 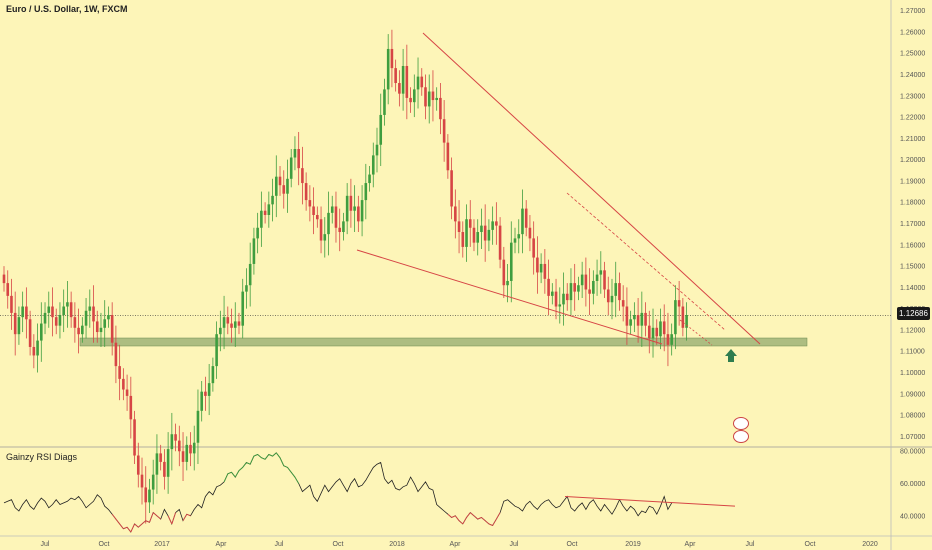 What do you see at coordinates (912, 394) in the screenshot?
I see `y-tick-label: 1.09000` at bounding box center [912, 394].